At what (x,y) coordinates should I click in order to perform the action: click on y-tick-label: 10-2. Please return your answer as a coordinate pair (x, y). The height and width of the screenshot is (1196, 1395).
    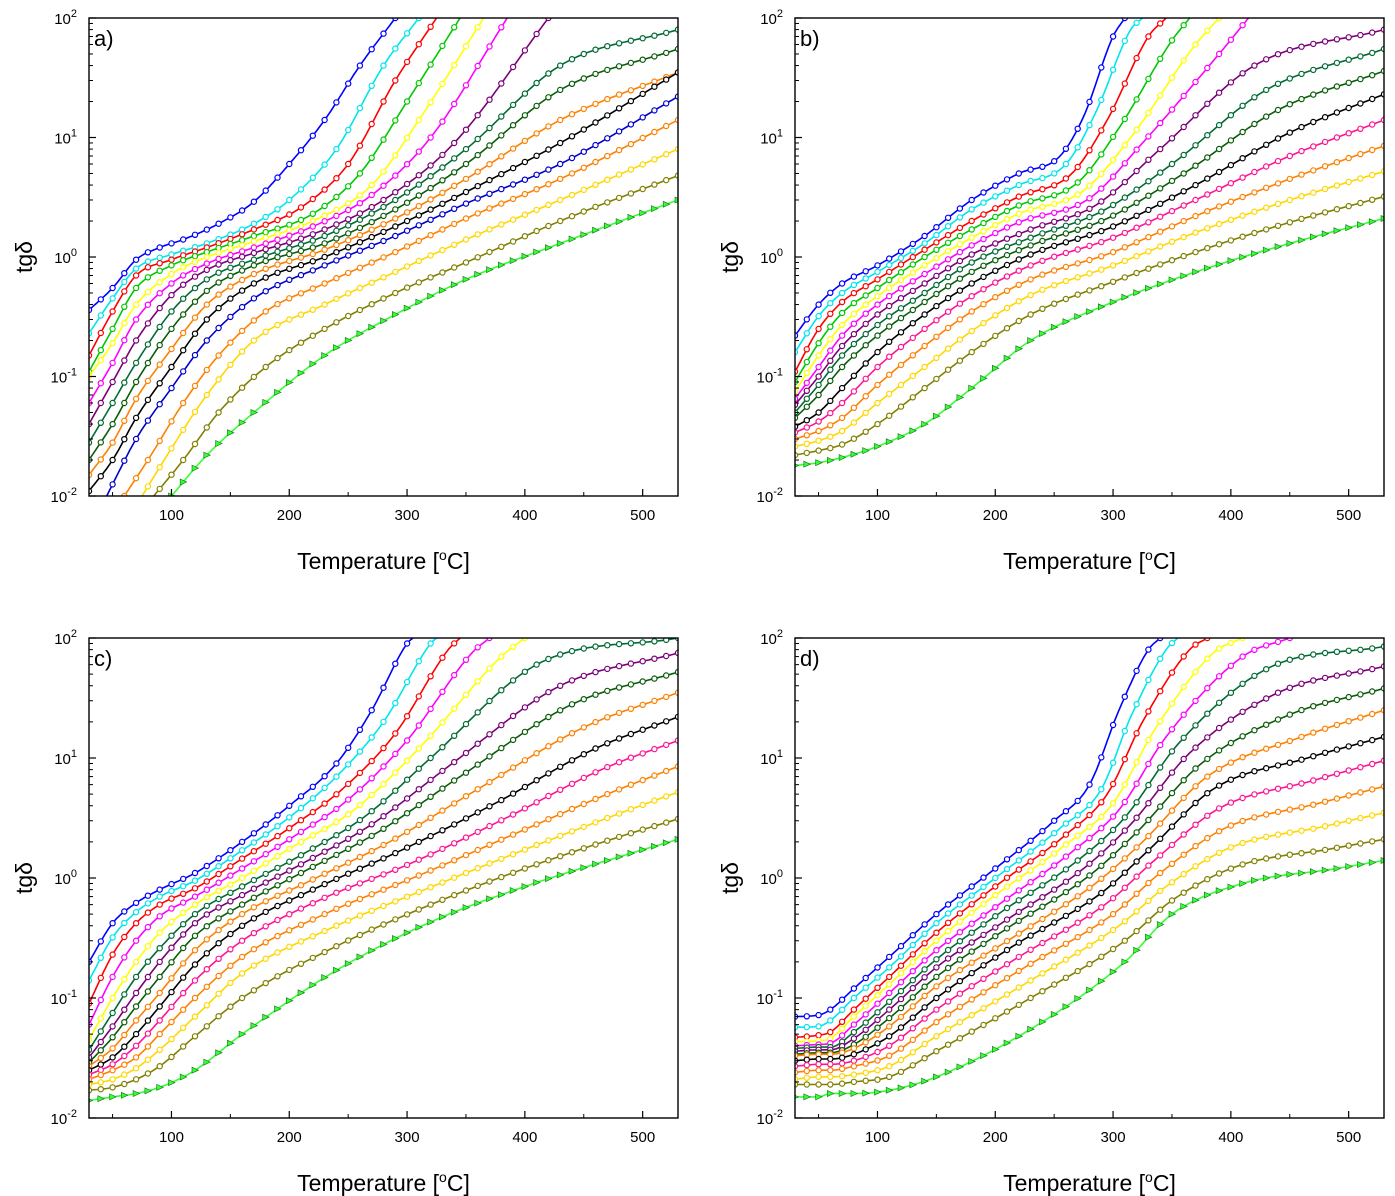
    Looking at the image, I should click on (770, 1118).